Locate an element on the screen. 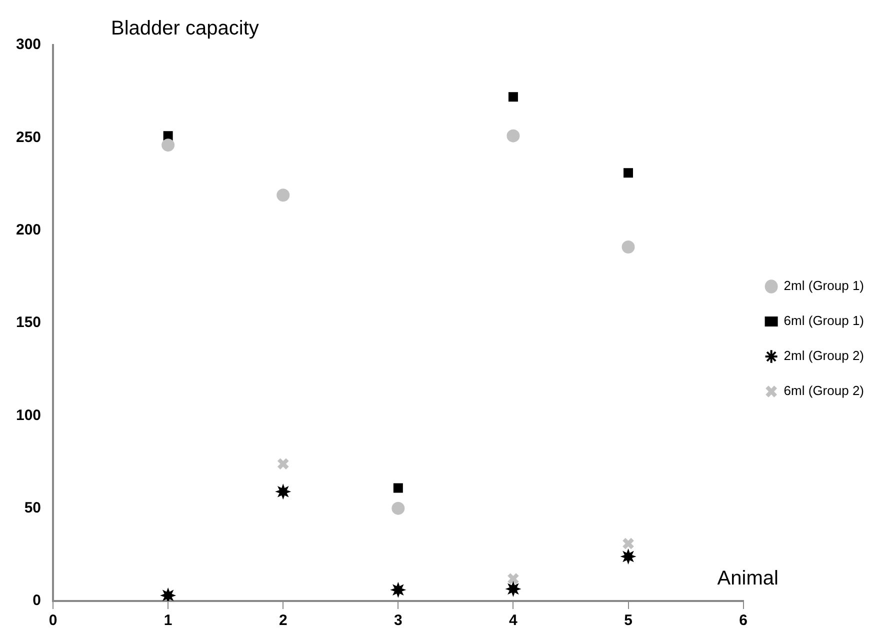 The image size is (884, 641). x-tick-label: 6 is located at coordinates (743, 621).